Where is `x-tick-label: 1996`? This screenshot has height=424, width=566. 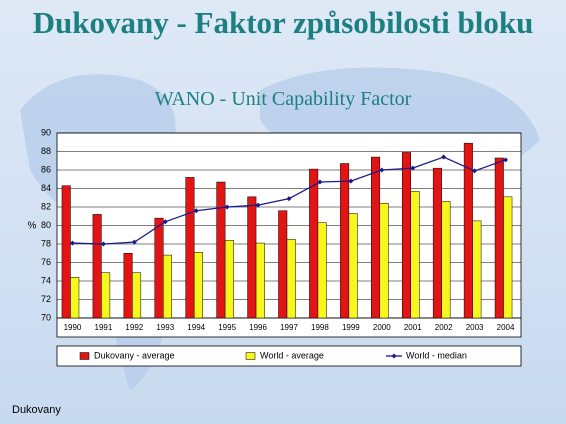
x-tick-label: 1996 is located at coordinates (258, 327).